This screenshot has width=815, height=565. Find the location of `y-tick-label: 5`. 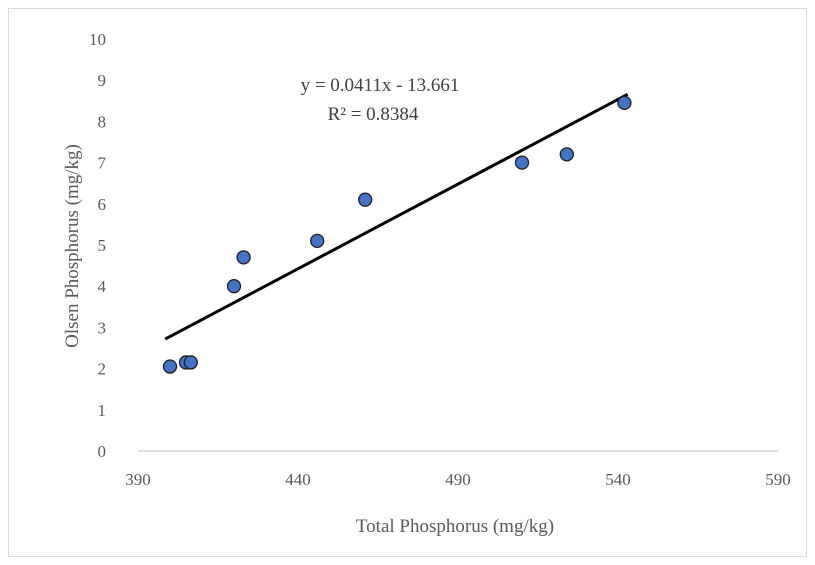

y-tick-label: 5 is located at coordinates (102, 245).